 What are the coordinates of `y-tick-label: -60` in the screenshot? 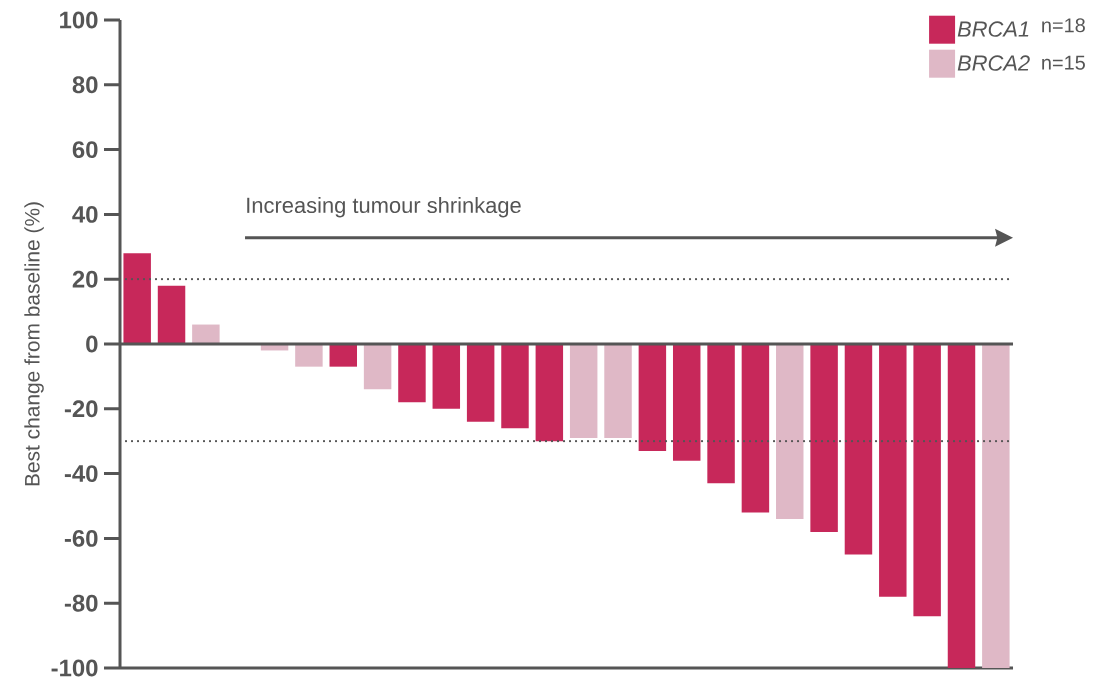 It's located at (81, 538).